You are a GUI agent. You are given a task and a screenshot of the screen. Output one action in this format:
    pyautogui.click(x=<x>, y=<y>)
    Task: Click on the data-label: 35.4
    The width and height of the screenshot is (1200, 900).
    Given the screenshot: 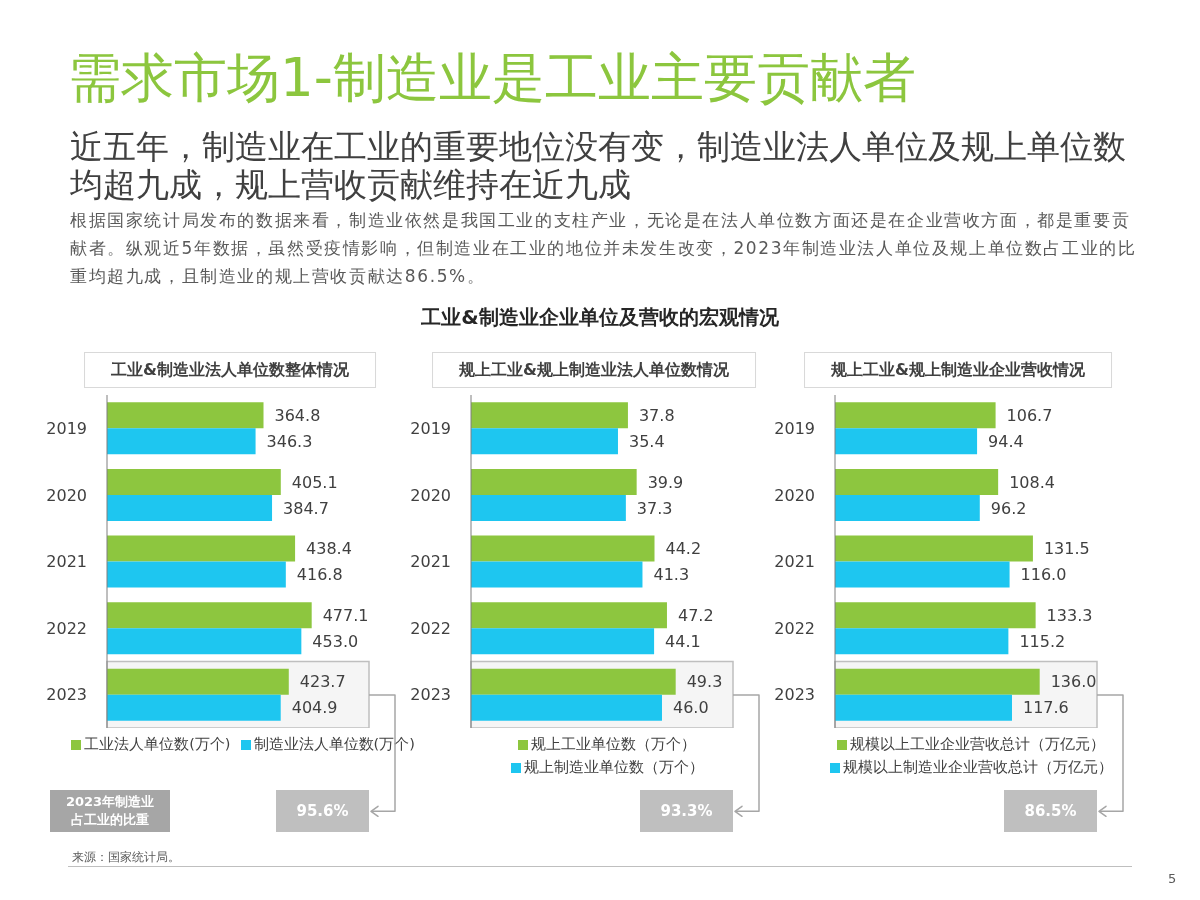 What is the action you would take?
    pyautogui.click(x=646, y=442)
    